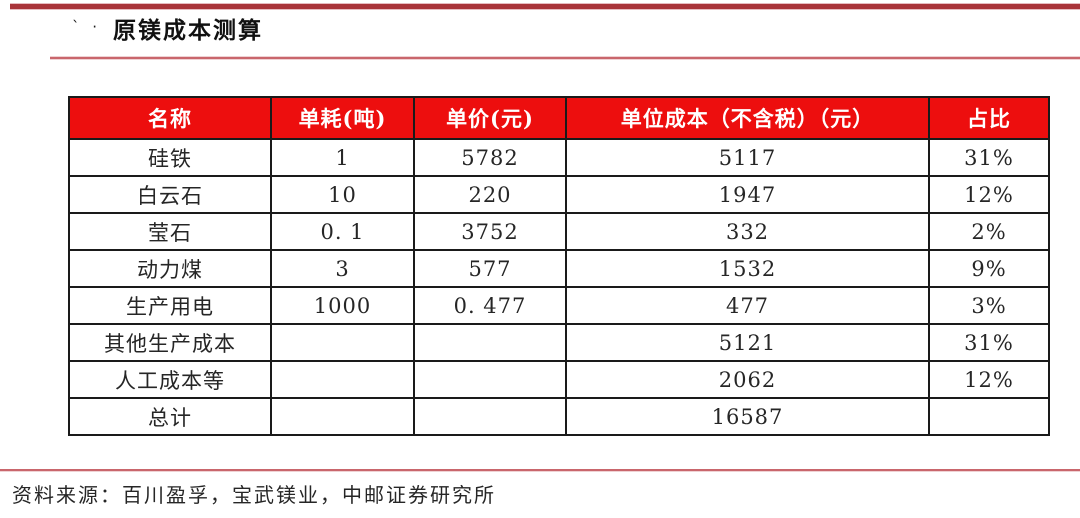 The width and height of the screenshot is (1080, 518). I want to click on header-cell-3: 单位成本（不含税）（元）, so click(747, 118).